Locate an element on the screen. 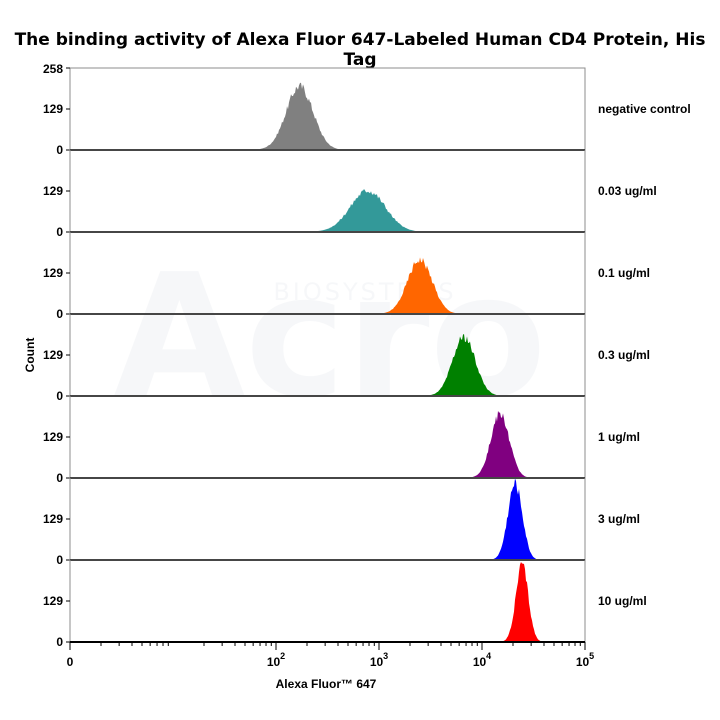 The width and height of the screenshot is (720, 720). x-axis: 0 10² 10³ 10⁴ 10⁵ is located at coordinates (330, 655).